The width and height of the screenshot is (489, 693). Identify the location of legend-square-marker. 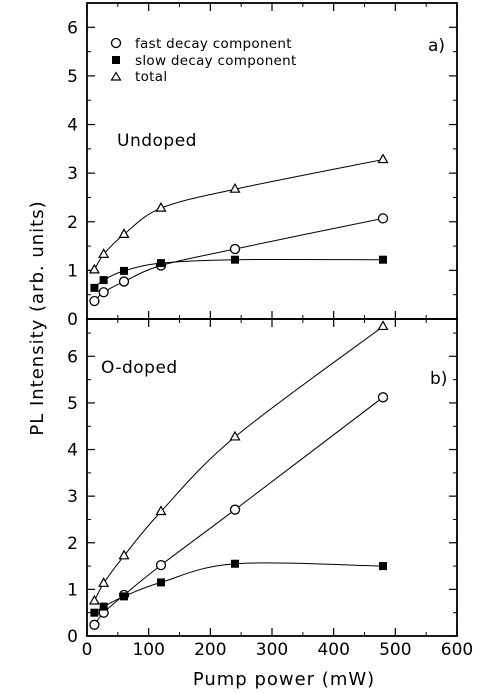
(116, 60).